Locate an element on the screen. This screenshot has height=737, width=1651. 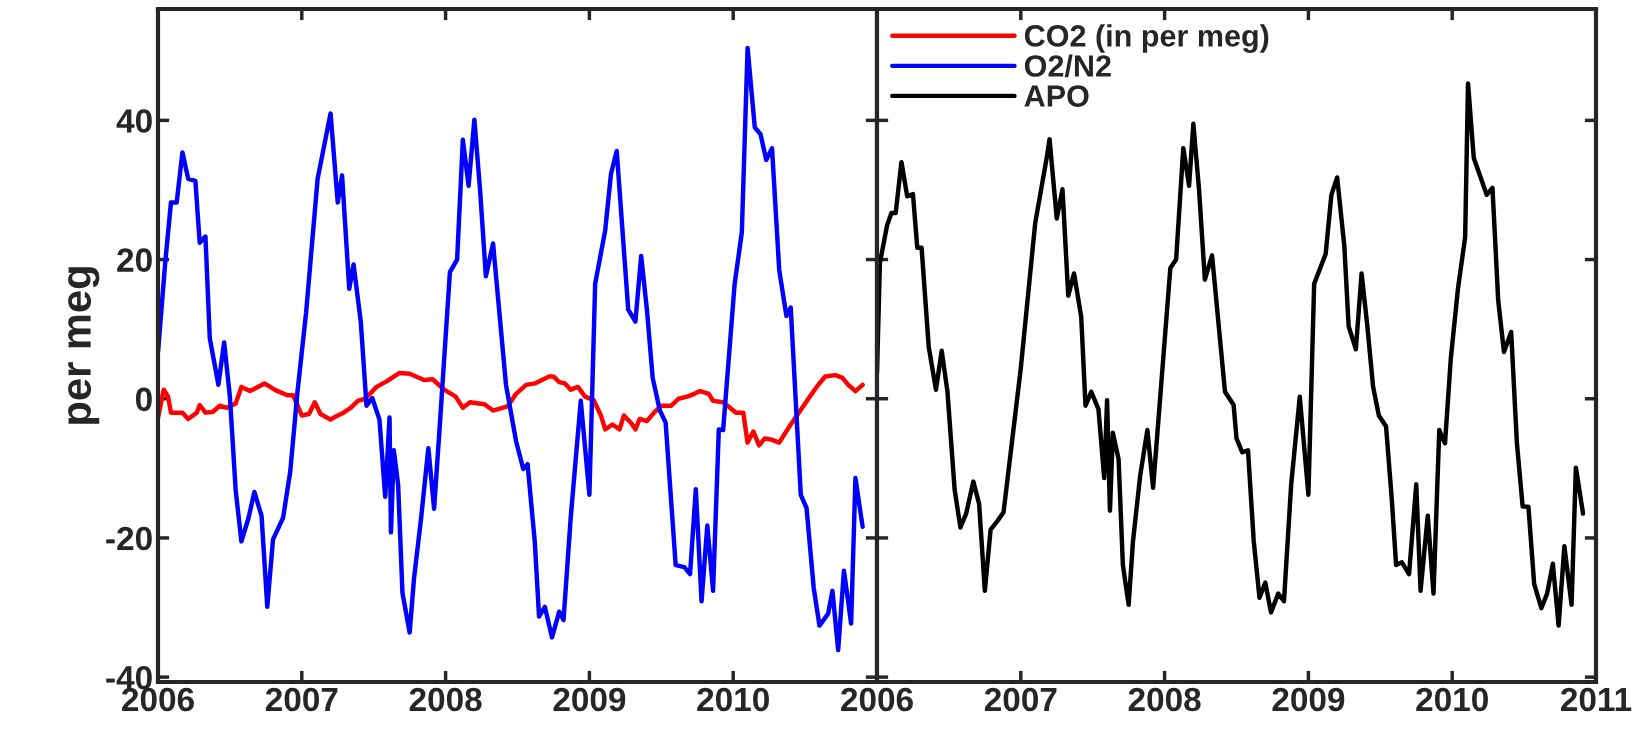
x-tick-label: 2006 is located at coordinates (877, 699).